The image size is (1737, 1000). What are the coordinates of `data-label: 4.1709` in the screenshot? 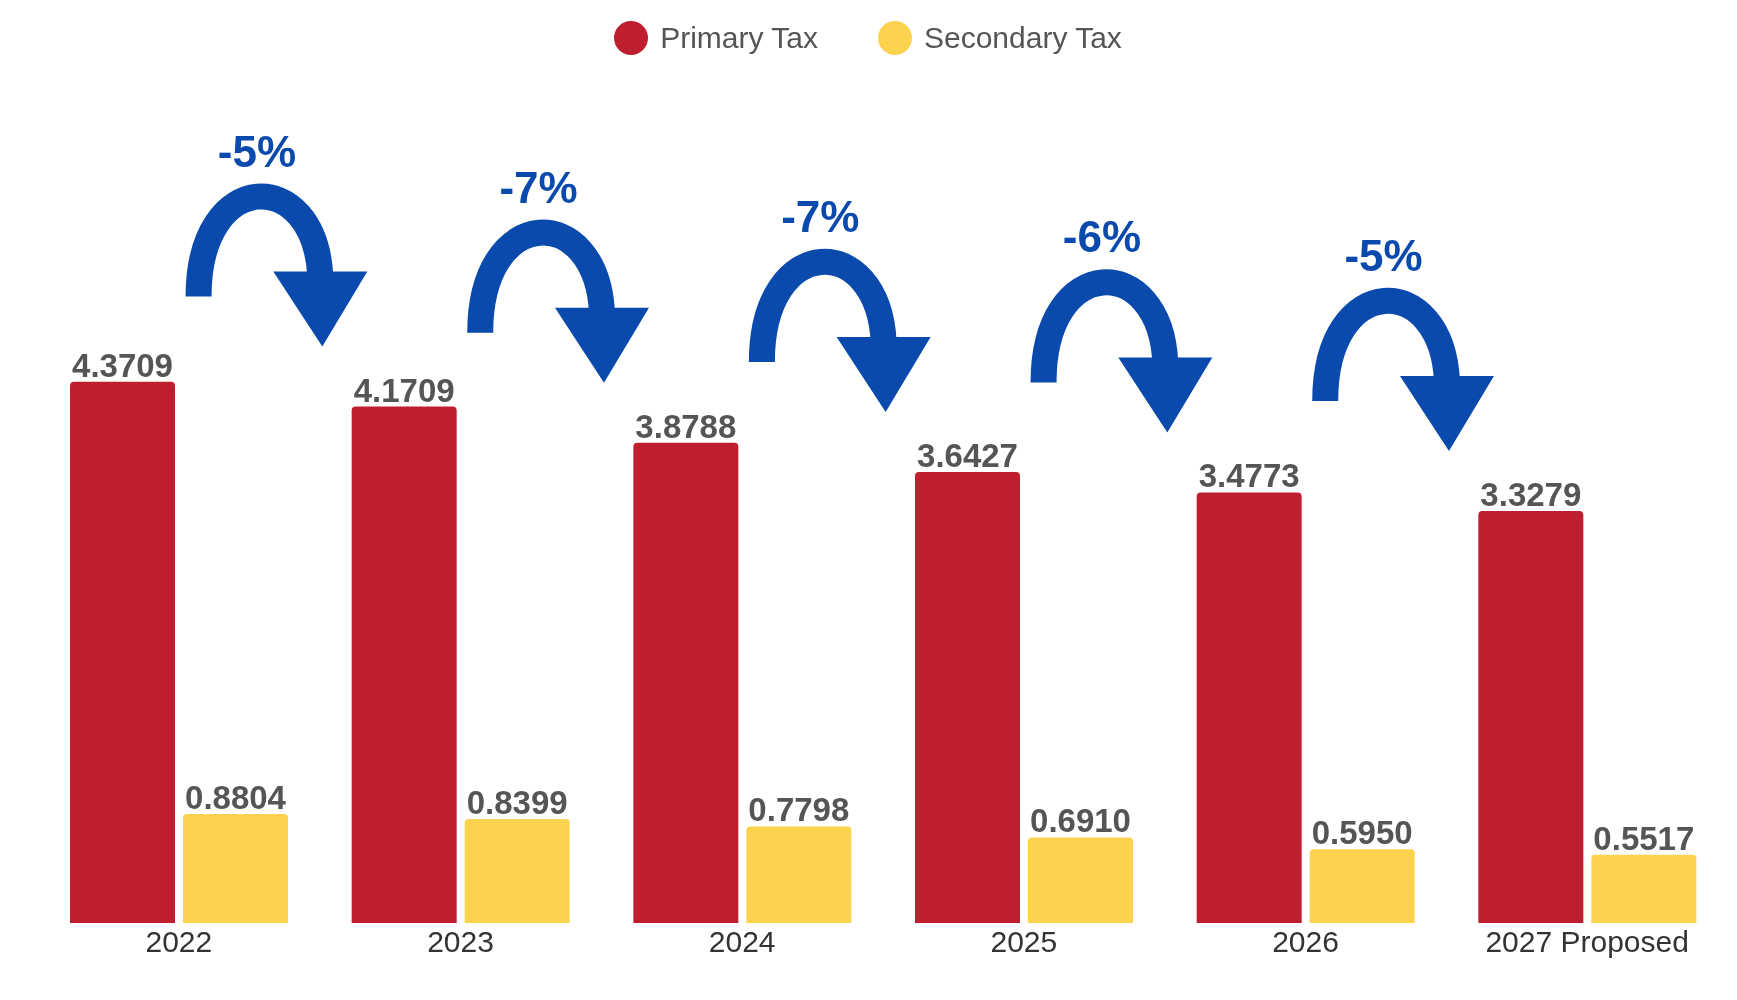 It's located at (404, 390).